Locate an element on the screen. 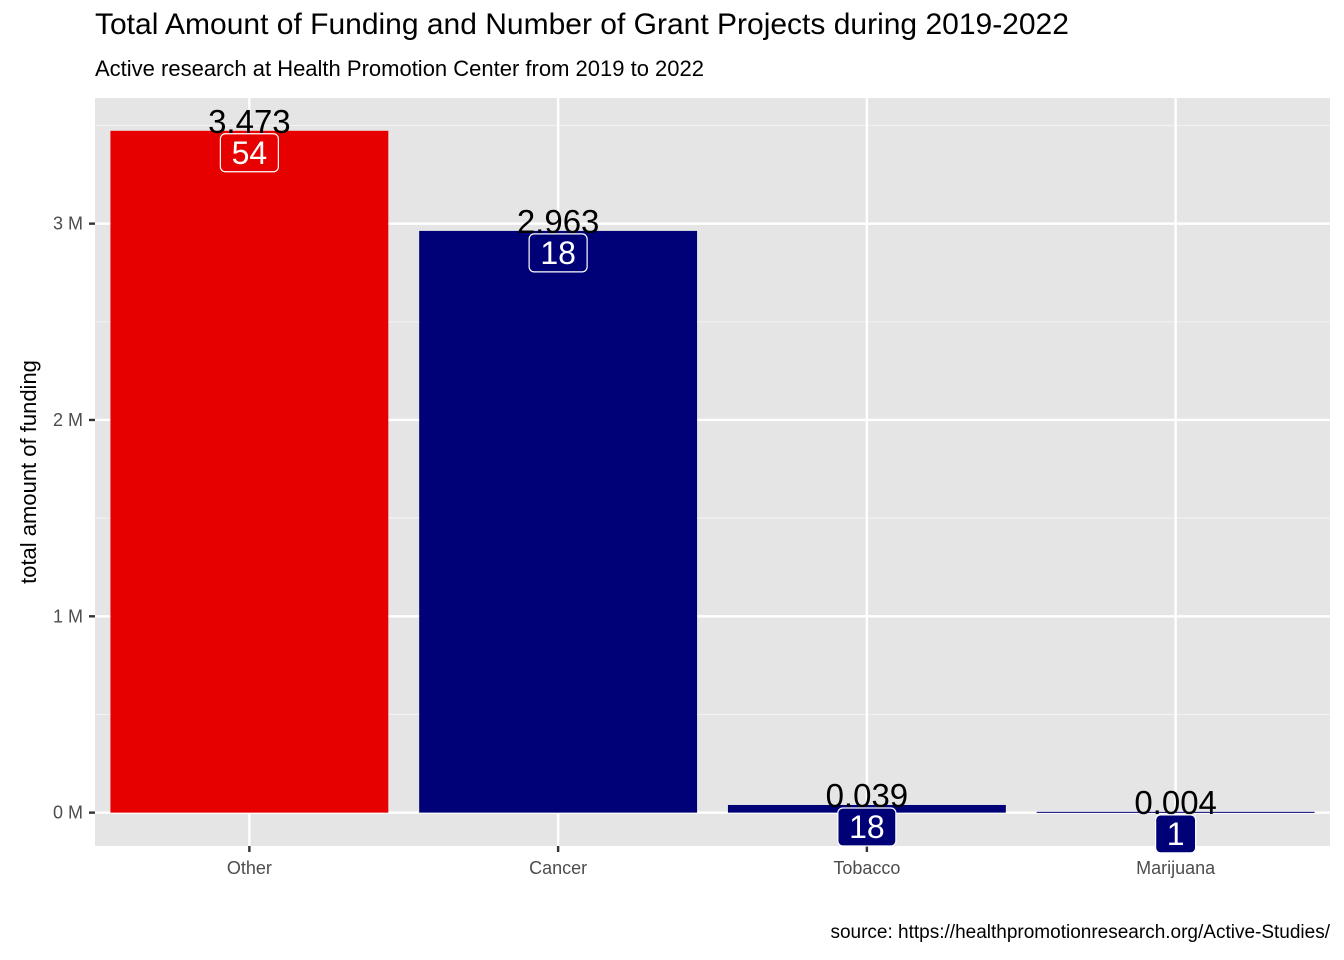  y-tick-label: 1 M is located at coordinates (68, 616).